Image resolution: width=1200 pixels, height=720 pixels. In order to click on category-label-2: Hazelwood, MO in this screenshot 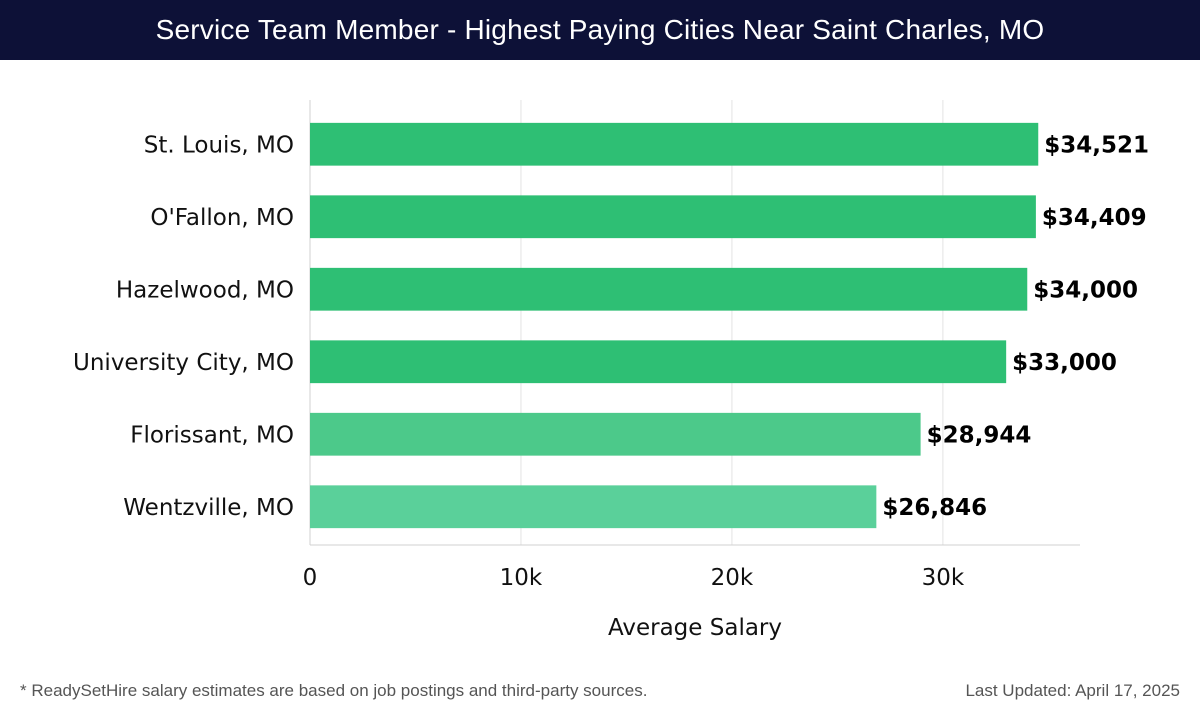, I will do `click(205, 290)`.